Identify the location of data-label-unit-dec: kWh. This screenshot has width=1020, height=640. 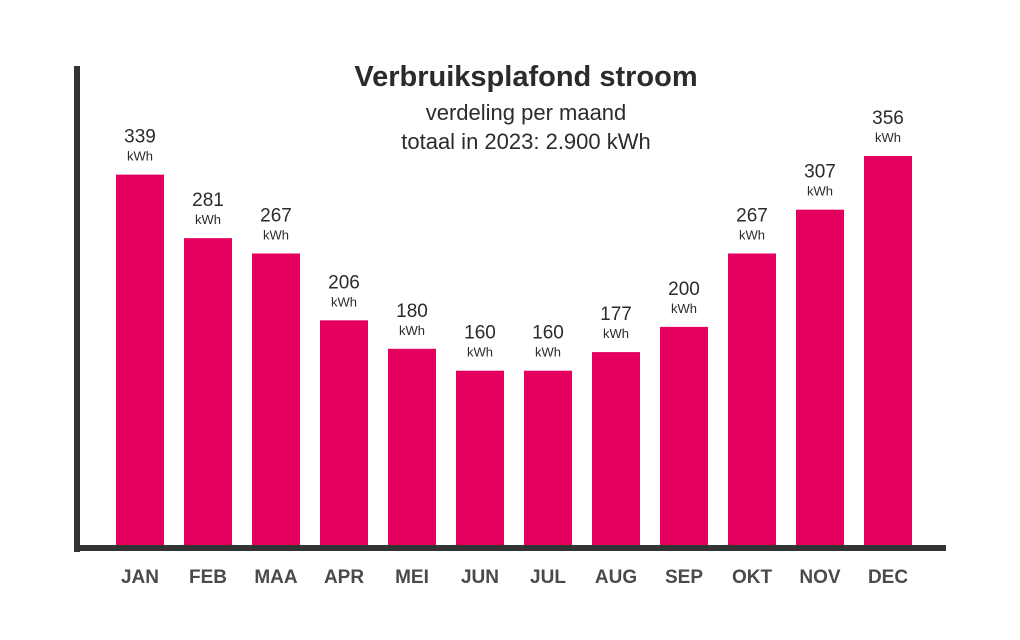
(888, 137).